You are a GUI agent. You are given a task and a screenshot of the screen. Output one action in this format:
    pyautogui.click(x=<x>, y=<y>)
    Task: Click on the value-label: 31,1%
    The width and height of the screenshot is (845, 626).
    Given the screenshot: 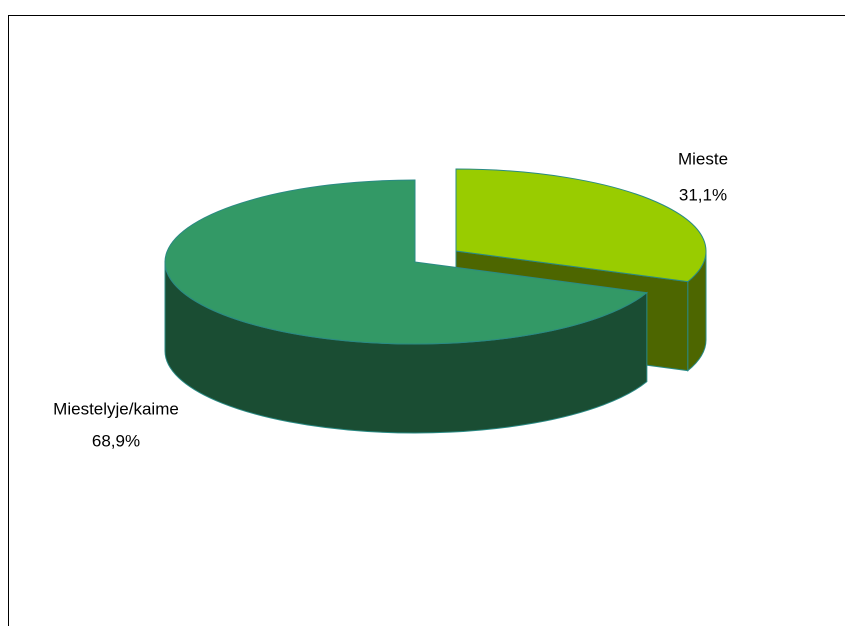 What is the action you would take?
    pyautogui.click(x=703, y=194)
    